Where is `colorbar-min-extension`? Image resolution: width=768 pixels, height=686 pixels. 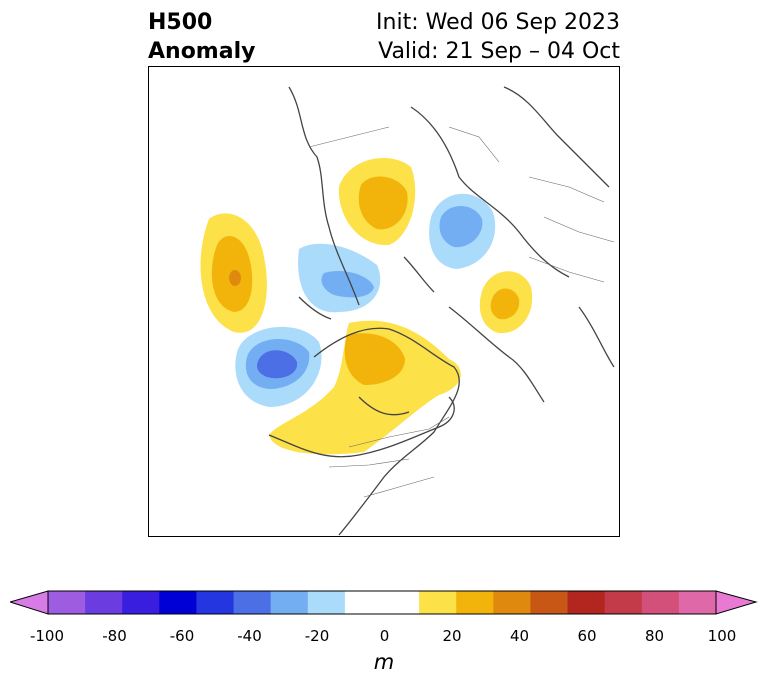
colorbar-min-extension is located at coordinates (29, 602).